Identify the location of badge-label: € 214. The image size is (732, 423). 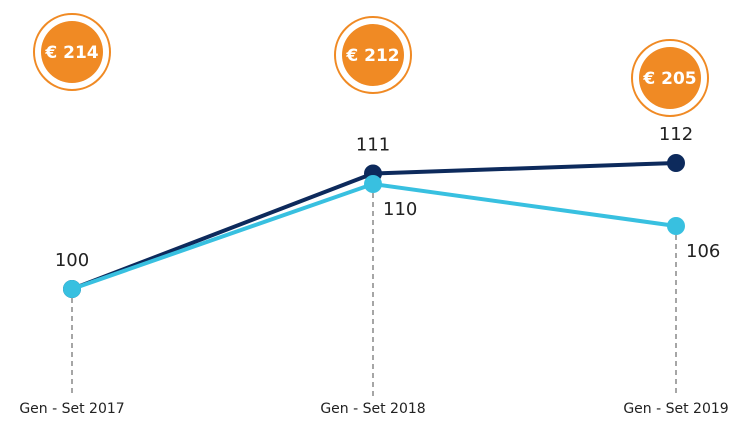
(71, 53).